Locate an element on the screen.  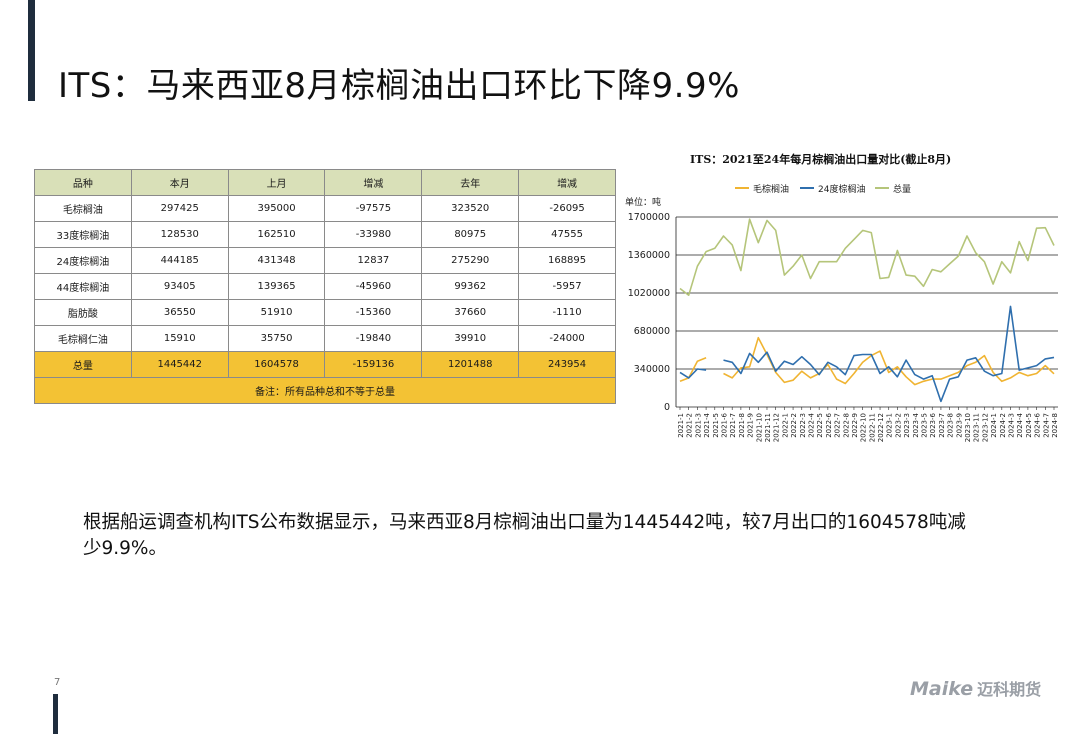
table-cell: 36550 is located at coordinates (179, 312).